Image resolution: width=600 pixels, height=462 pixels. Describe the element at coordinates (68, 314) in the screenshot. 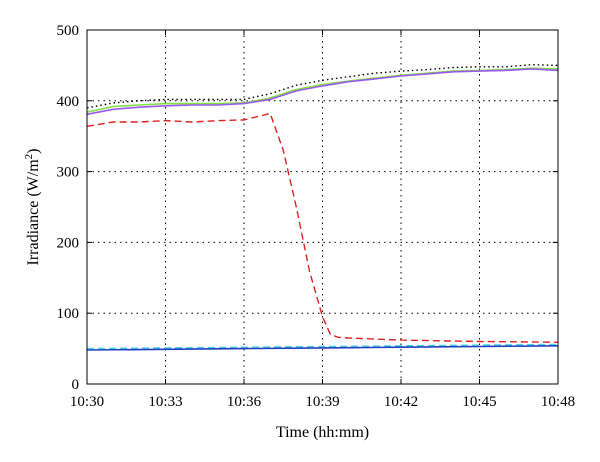

I see `y-tick-label: 100` at that location.